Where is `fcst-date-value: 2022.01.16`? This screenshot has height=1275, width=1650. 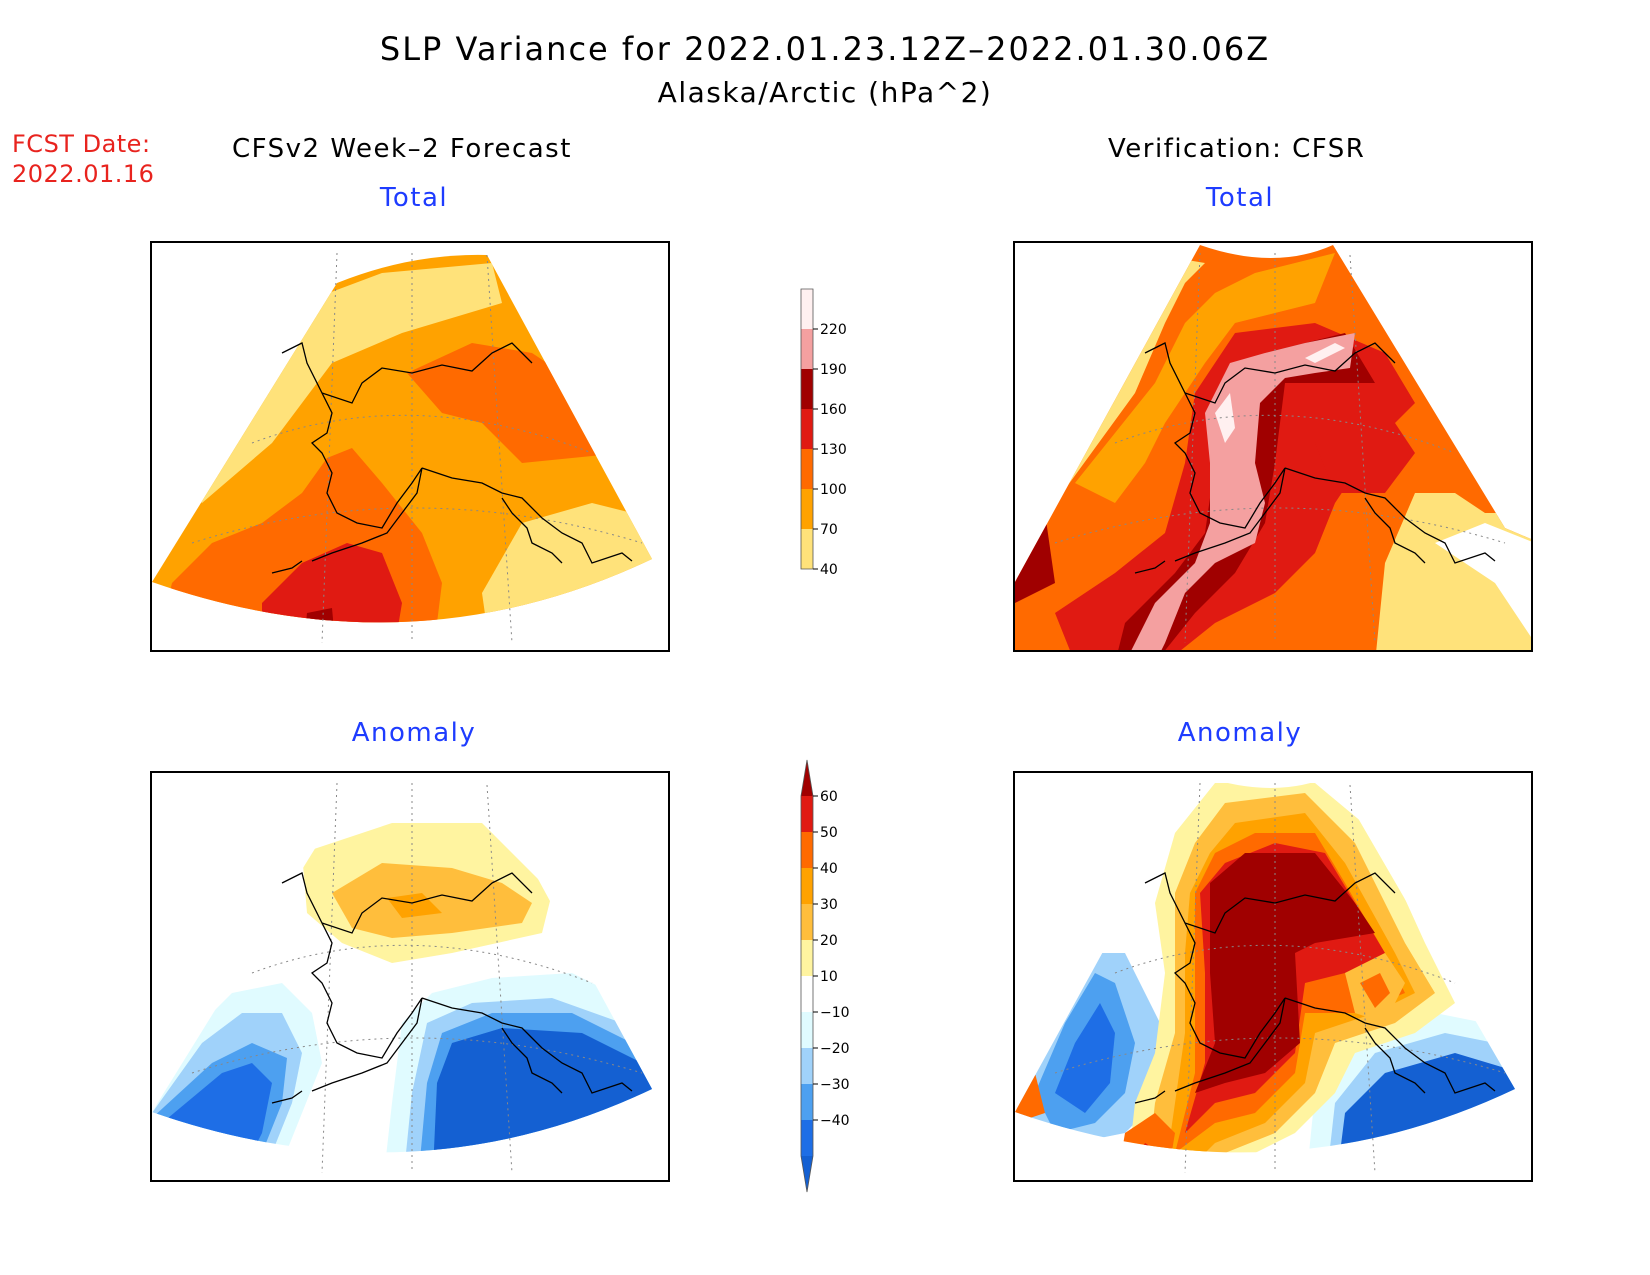 fcst-date-value: 2022.01.16 is located at coordinates (83, 174).